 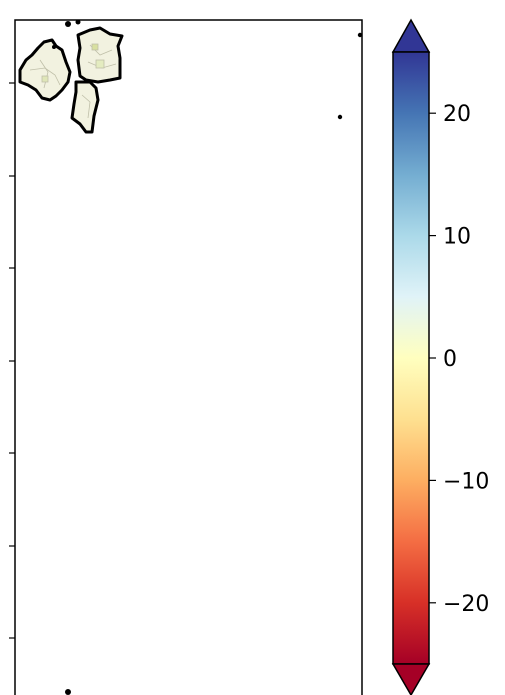 What do you see at coordinates (450, 359) in the screenshot?
I see `colorbar-tick-label: 0` at bounding box center [450, 359].